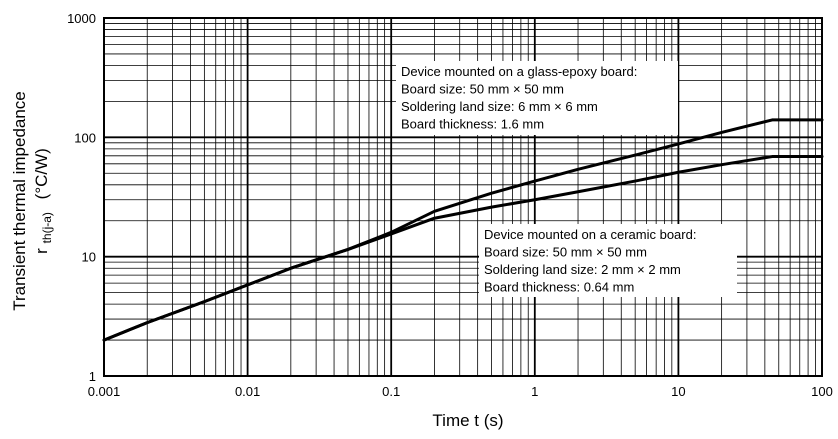  Describe the element at coordinates (47, 227) in the screenshot. I see `y-axis-subscript: th(j-a)` at that location.